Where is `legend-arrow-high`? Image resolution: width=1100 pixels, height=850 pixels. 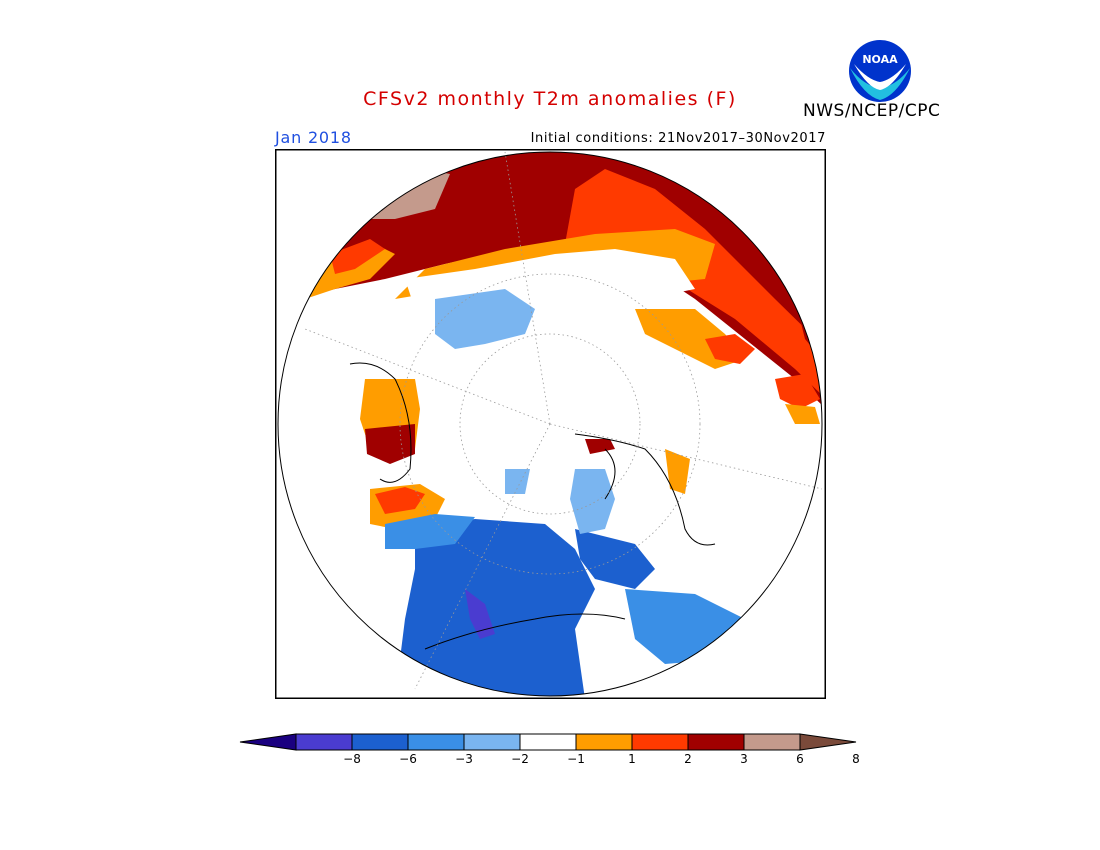 legend-arrow-high is located at coordinates (828, 742).